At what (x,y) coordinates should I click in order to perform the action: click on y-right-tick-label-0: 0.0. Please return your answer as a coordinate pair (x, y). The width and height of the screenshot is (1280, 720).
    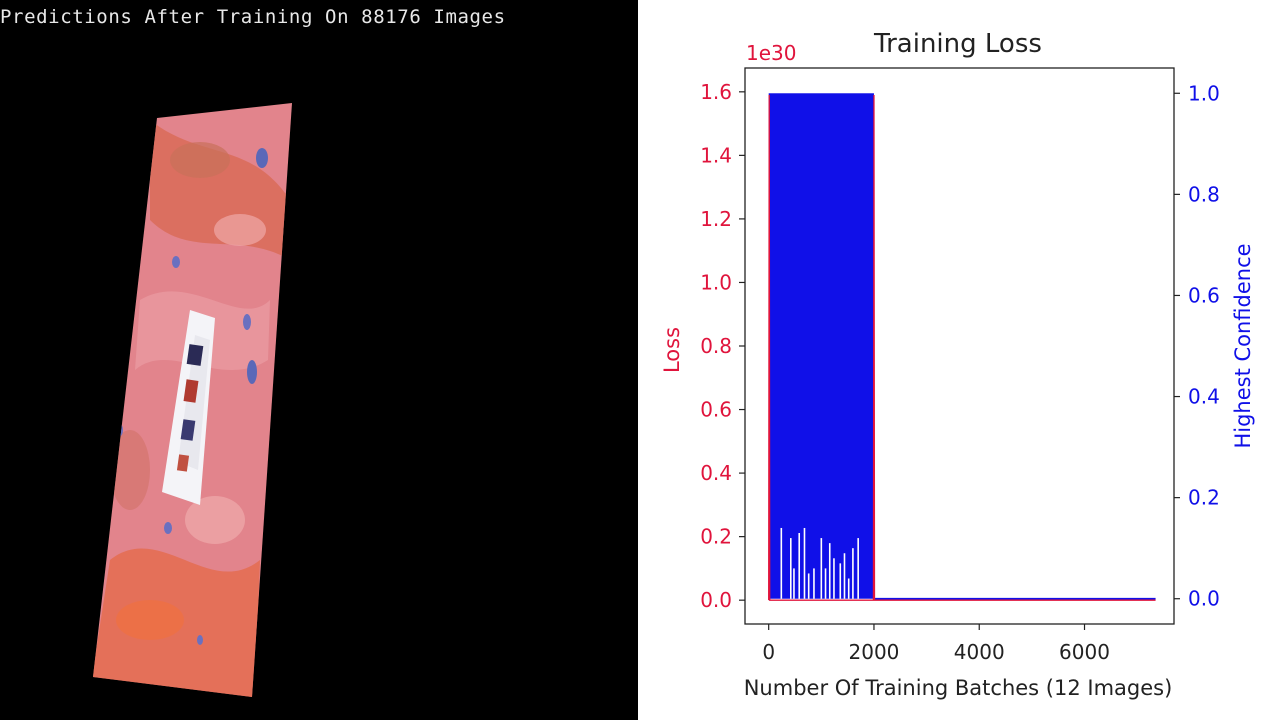
    Looking at the image, I should click on (1204, 599).